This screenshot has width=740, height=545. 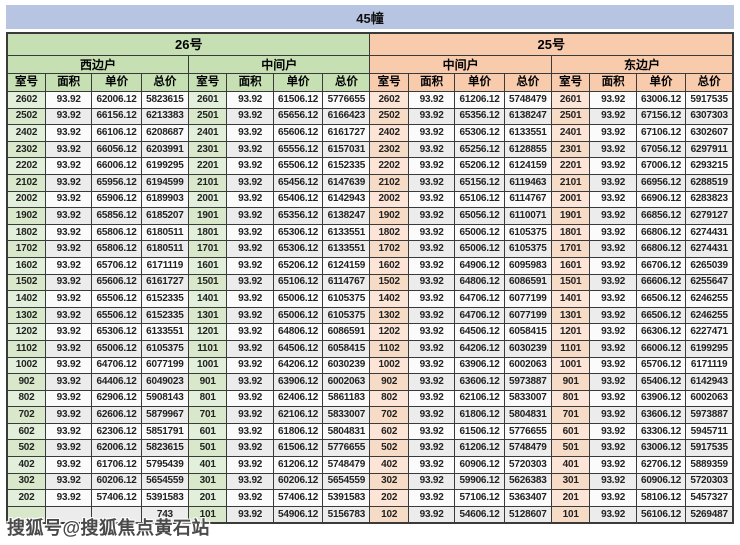 What do you see at coordinates (527, 182) in the screenshot?
I see `cell-total-price: 6119463` at bounding box center [527, 182].